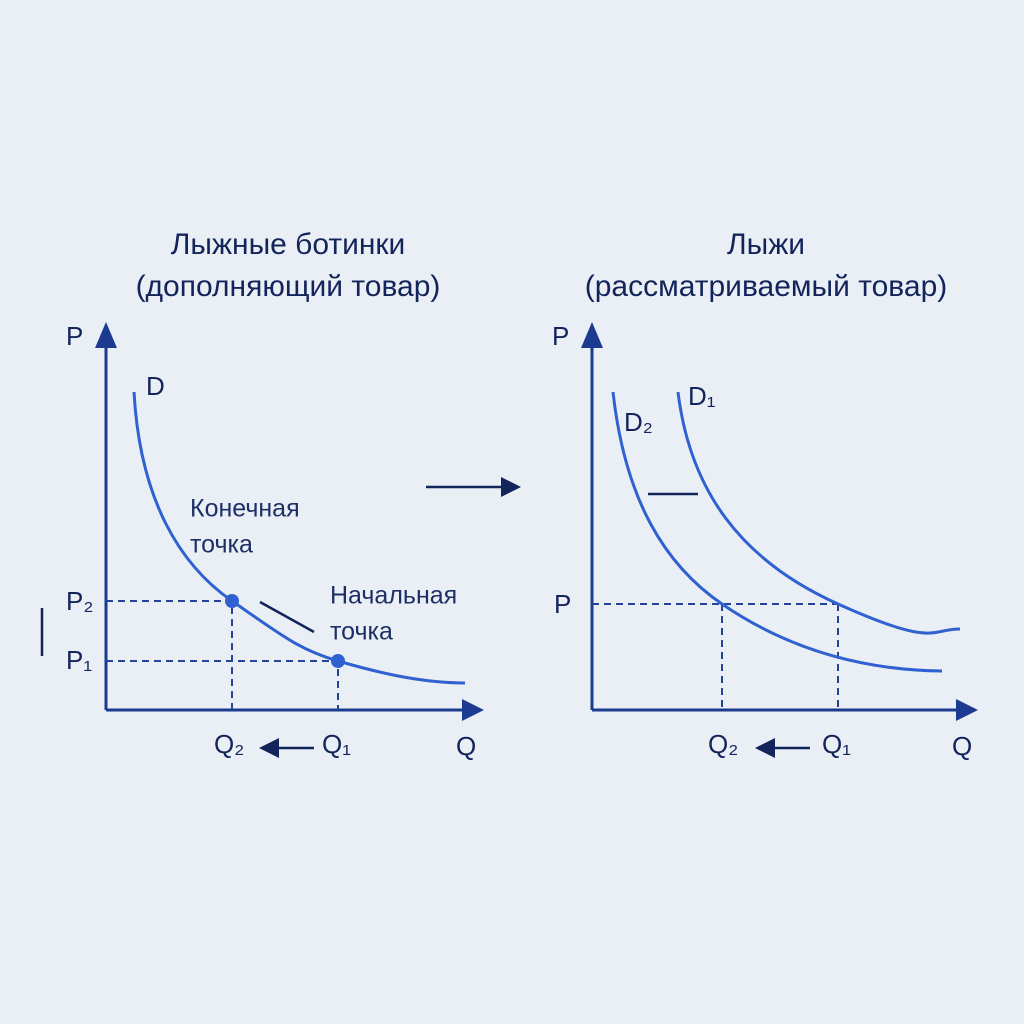 Image resolution: width=1024 pixels, height=1024 pixels. I want to click on title: Лыжи, so click(766, 244).